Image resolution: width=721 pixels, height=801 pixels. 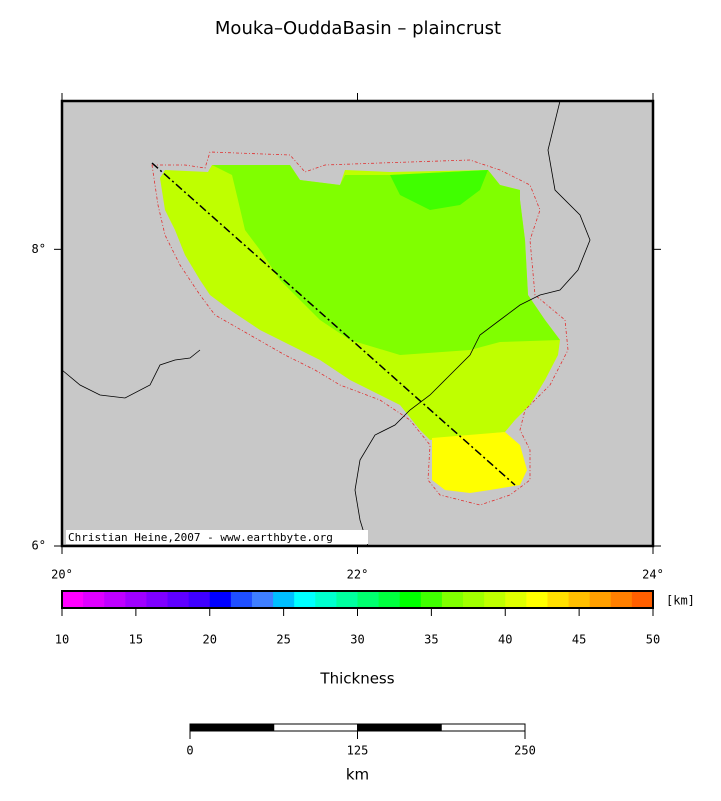 I want to click on scalebar-unit: km, so click(x=357, y=775).